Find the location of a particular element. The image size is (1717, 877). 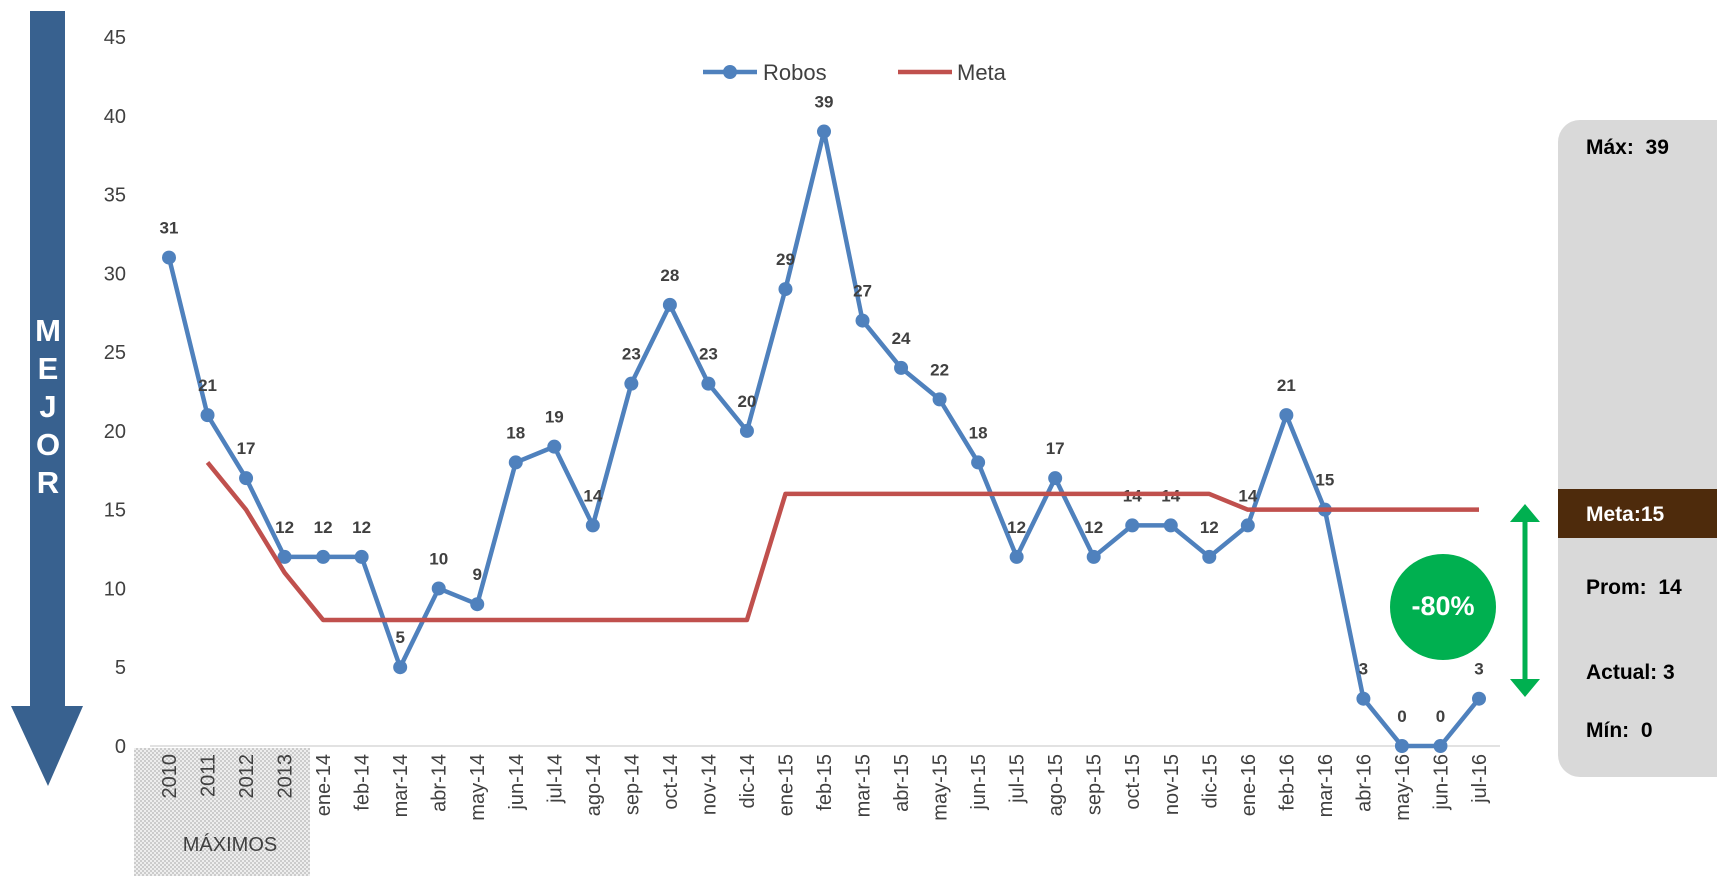

x-tick-label: feb-14 is located at coordinates (363, 782).